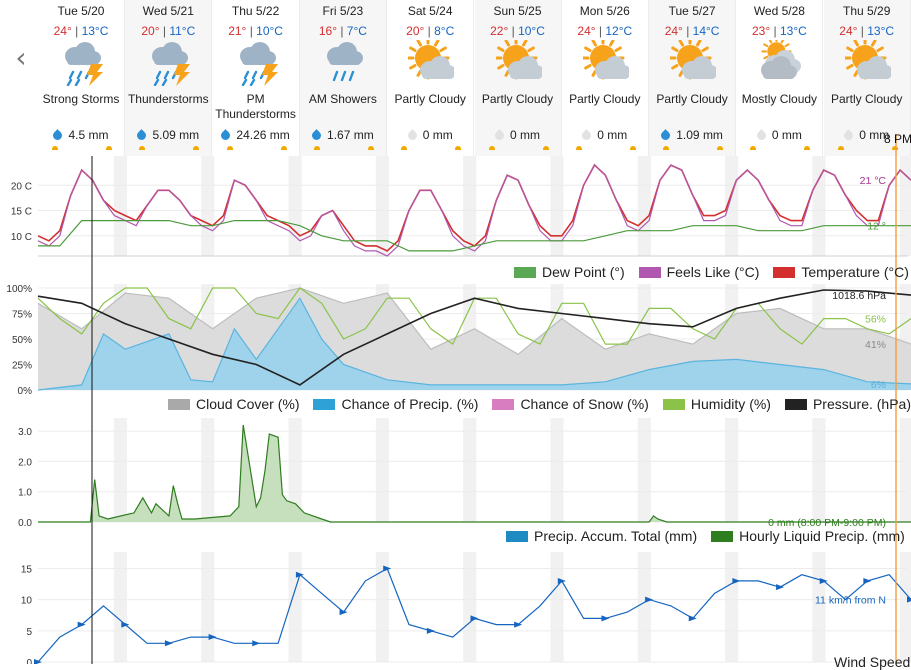 The image size is (911, 670). What do you see at coordinates (779, 99) in the screenshot?
I see `day-condition: Mostly Cloudy` at bounding box center [779, 99].